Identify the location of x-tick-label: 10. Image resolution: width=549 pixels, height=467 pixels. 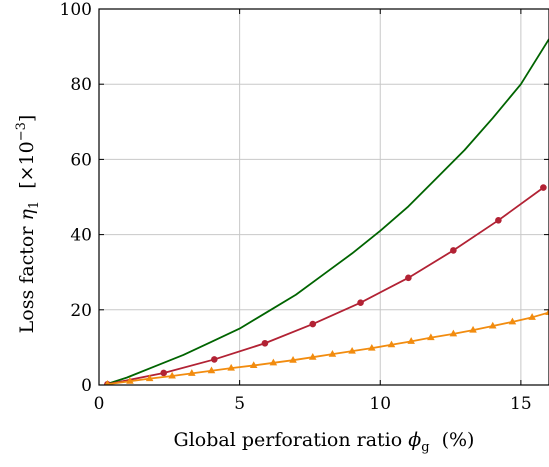
(380, 404).